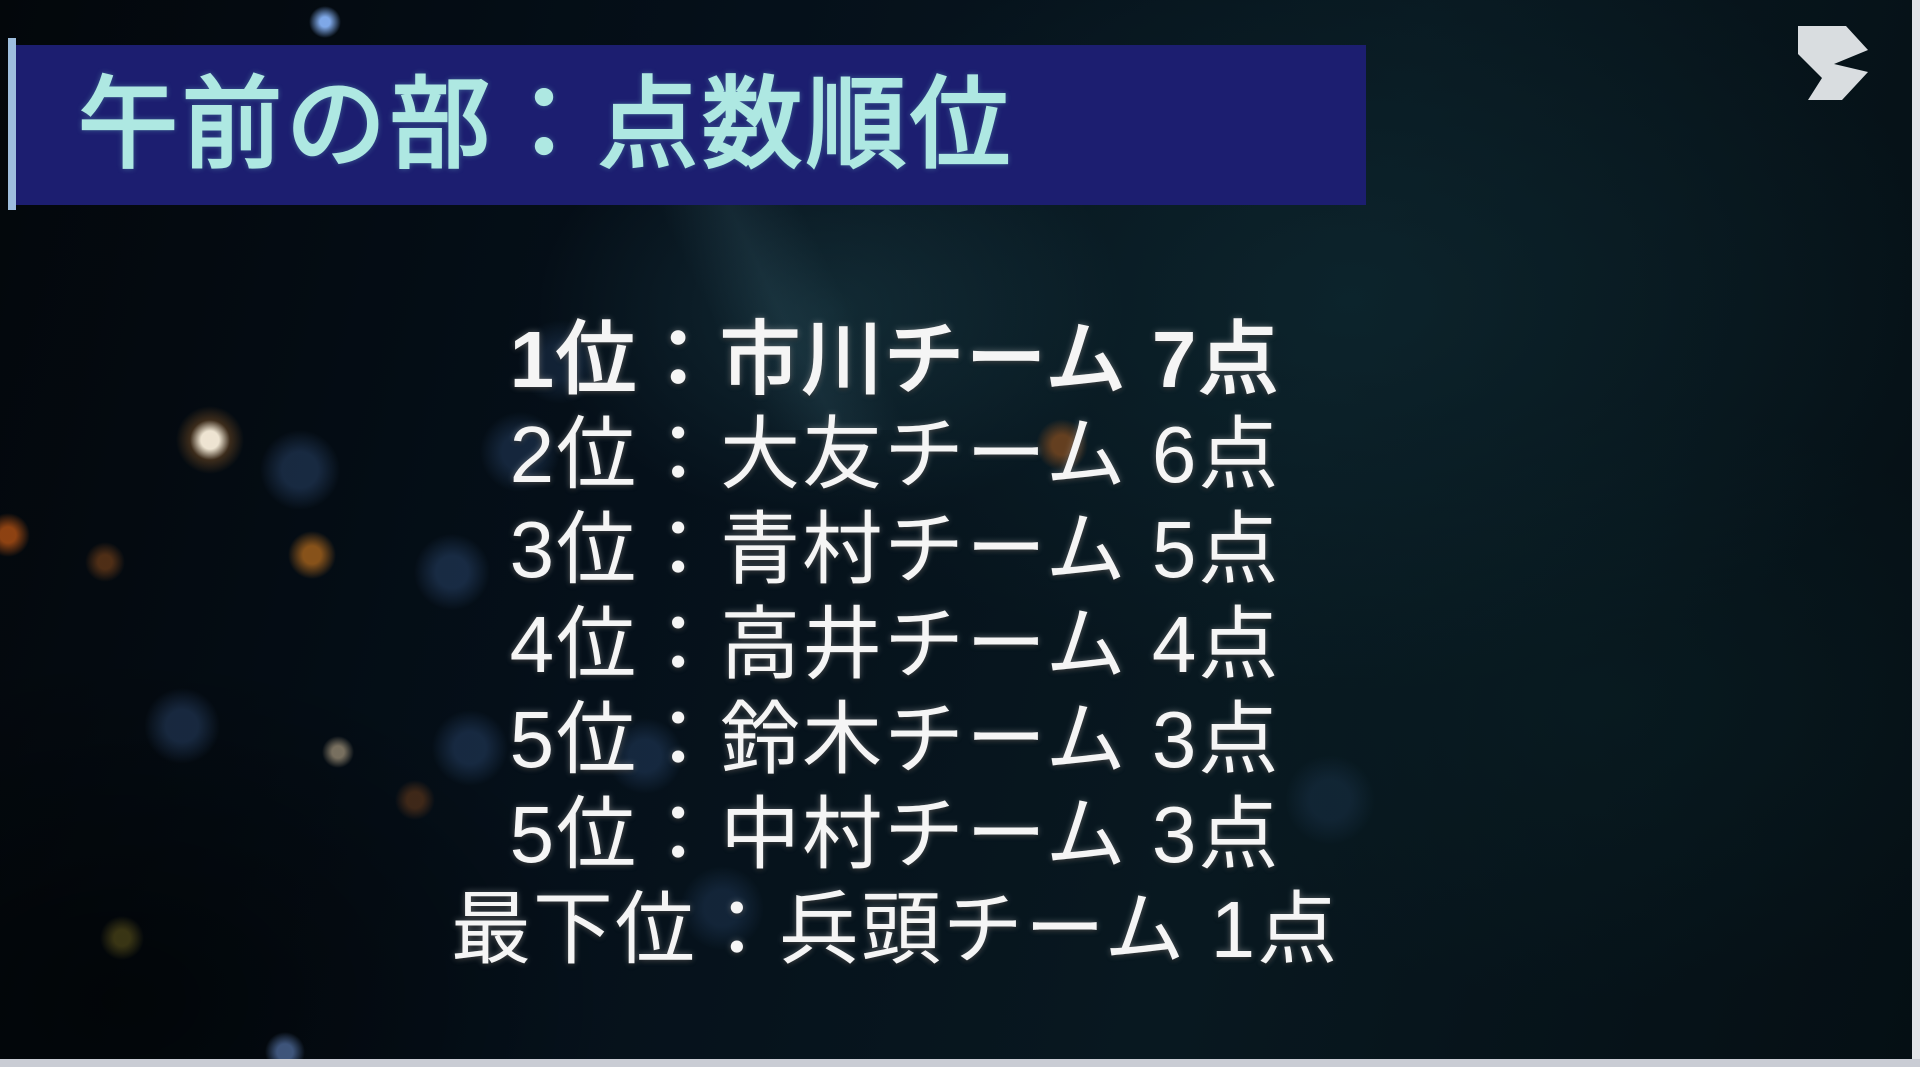  I want to click on ranking-row: 3位：青村チーム 5点, so click(895, 549).